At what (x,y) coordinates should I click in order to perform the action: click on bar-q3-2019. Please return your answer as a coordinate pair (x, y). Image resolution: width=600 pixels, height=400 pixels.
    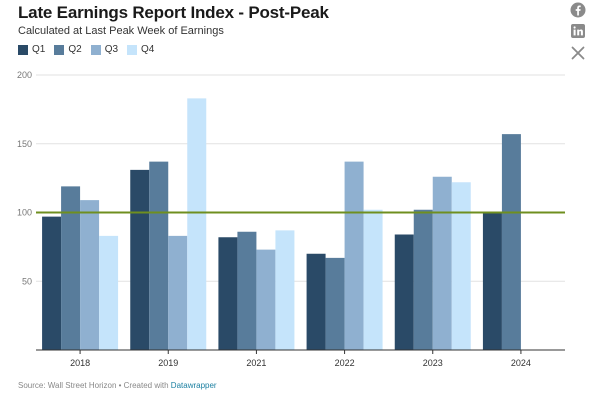
    Looking at the image, I should click on (178, 292).